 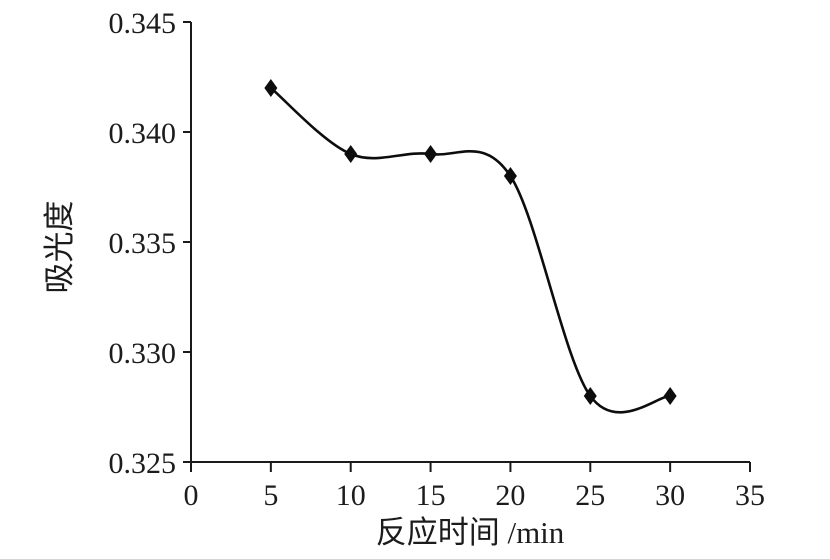 What do you see at coordinates (191, 495) in the screenshot?
I see `x-tick-label: 0` at bounding box center [191, 495].